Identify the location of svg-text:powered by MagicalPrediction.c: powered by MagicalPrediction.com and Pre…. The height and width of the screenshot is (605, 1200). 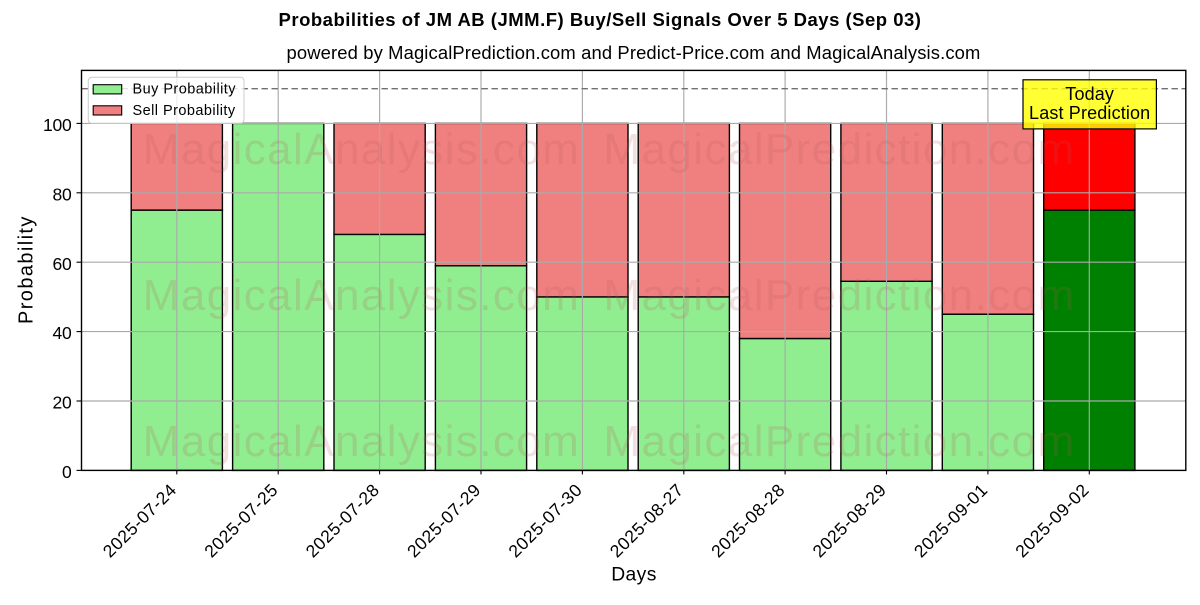
(634, 52).